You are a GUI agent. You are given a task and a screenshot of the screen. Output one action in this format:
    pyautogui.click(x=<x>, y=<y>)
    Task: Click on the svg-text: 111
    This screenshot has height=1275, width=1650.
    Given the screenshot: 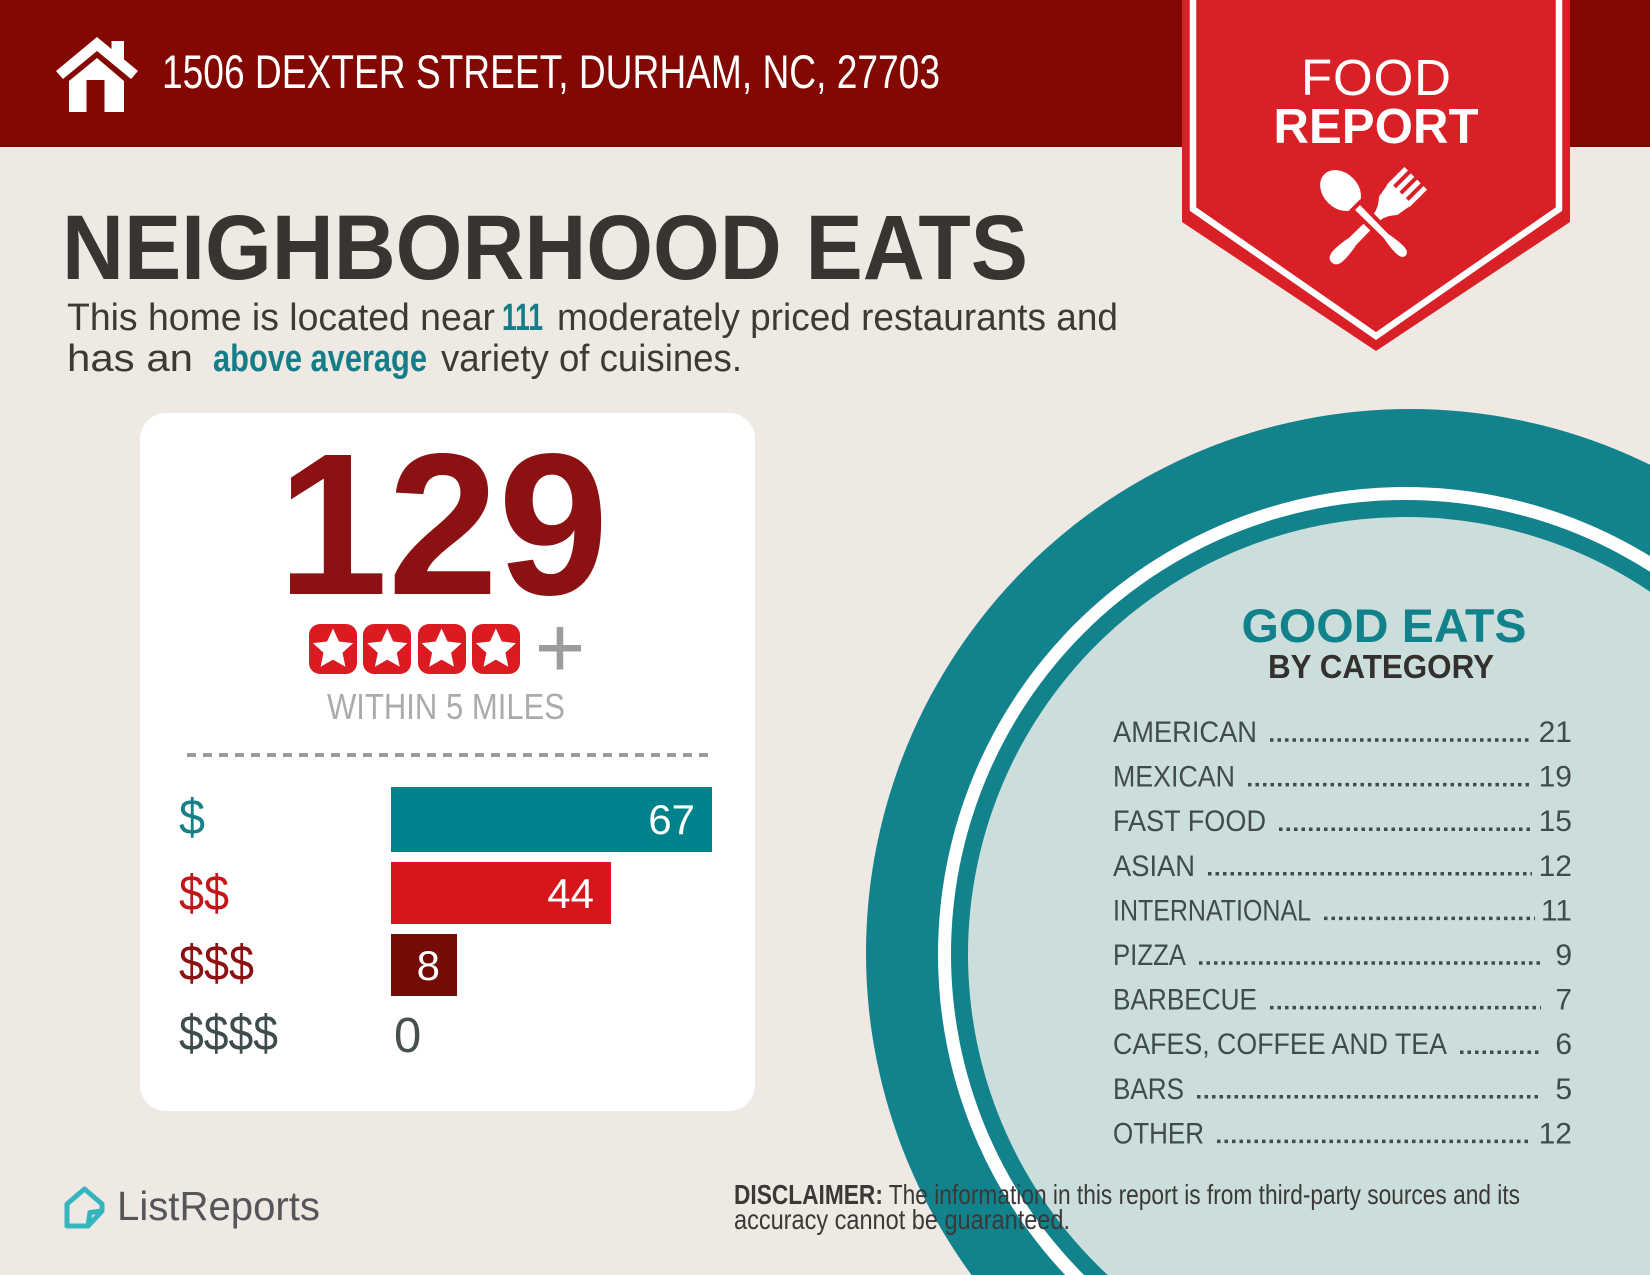 What is the action you would take?
    pyautogui.click(x=522, y=318)
    